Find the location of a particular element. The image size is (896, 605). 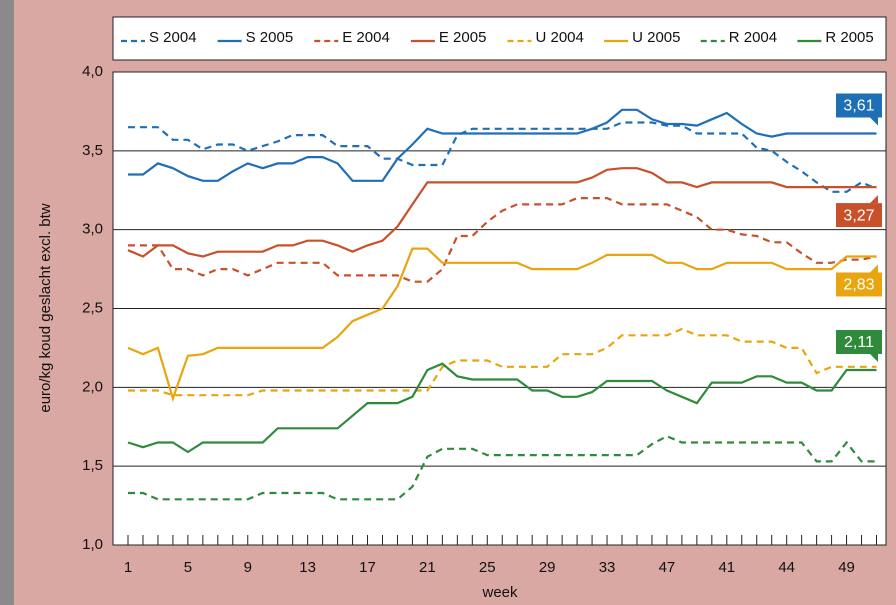

annotation-label: 2,11 is located at coordinates (859, 342).